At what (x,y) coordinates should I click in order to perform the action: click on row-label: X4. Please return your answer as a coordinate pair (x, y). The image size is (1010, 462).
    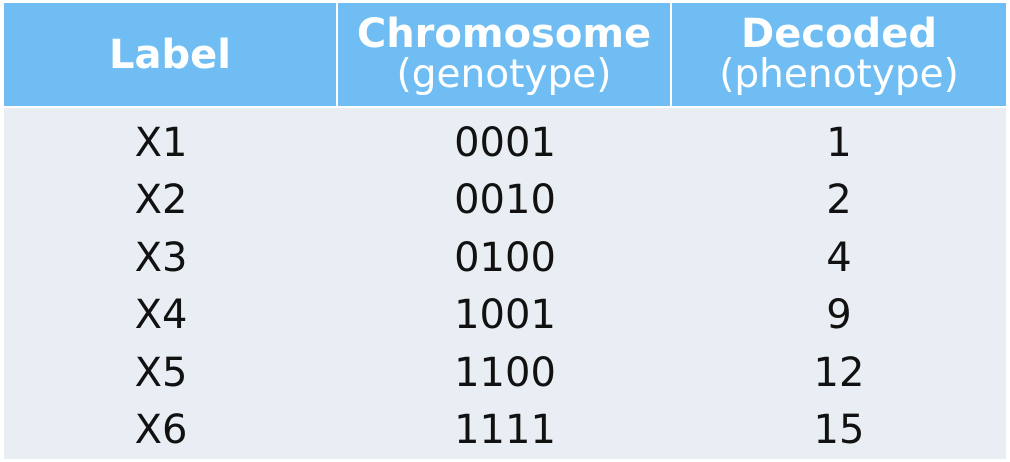
    Looking at the image, I should click on (161, 315).